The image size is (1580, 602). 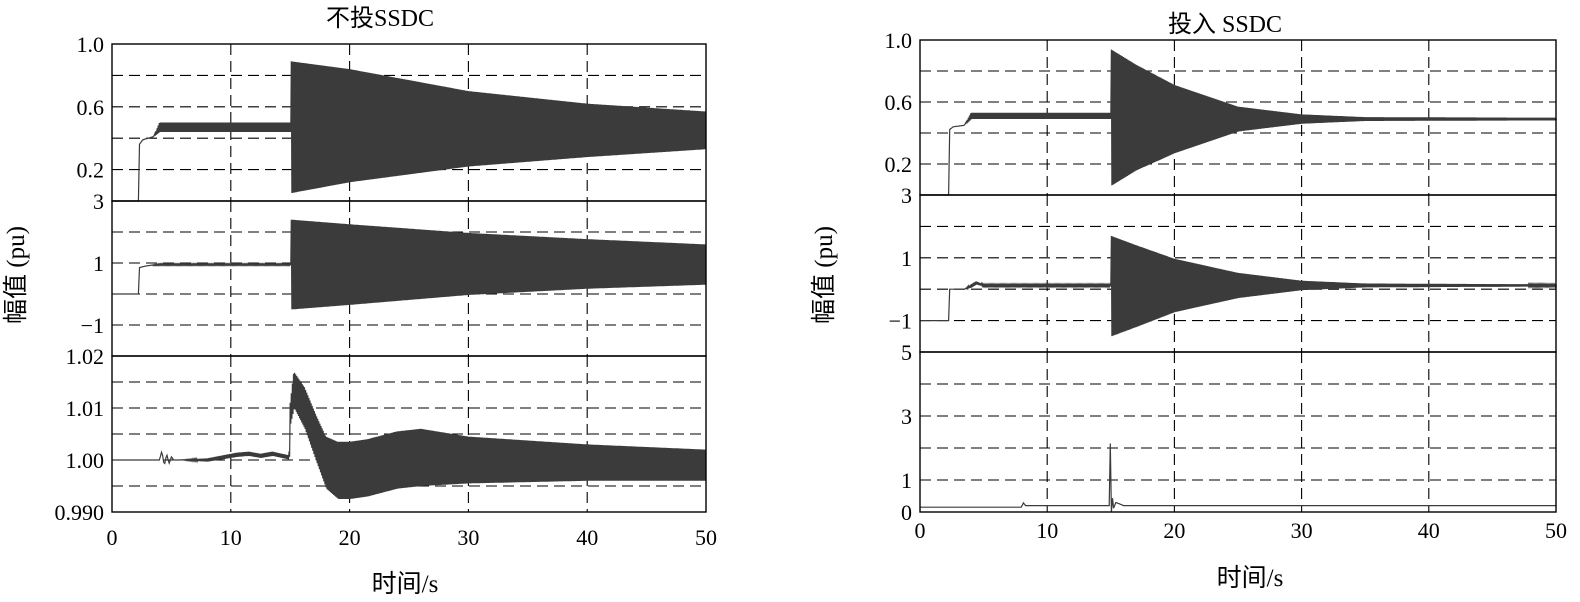 What do you see at coordinates (906, 352) in the screenshot?
I see `y-tick-label: 5` at bounding box center [906, 352].